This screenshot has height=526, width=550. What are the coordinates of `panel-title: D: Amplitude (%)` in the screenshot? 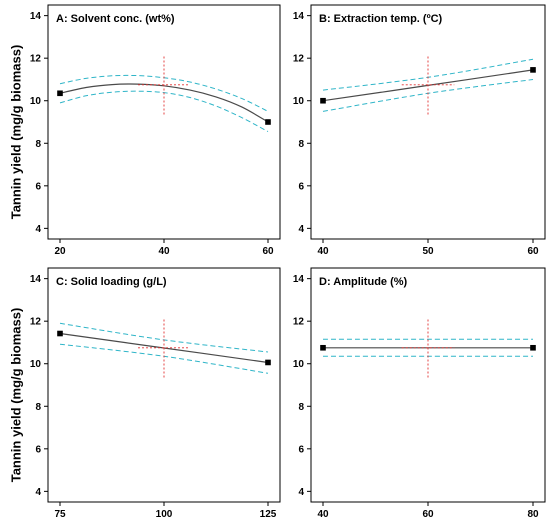 It's located at (363, 282).